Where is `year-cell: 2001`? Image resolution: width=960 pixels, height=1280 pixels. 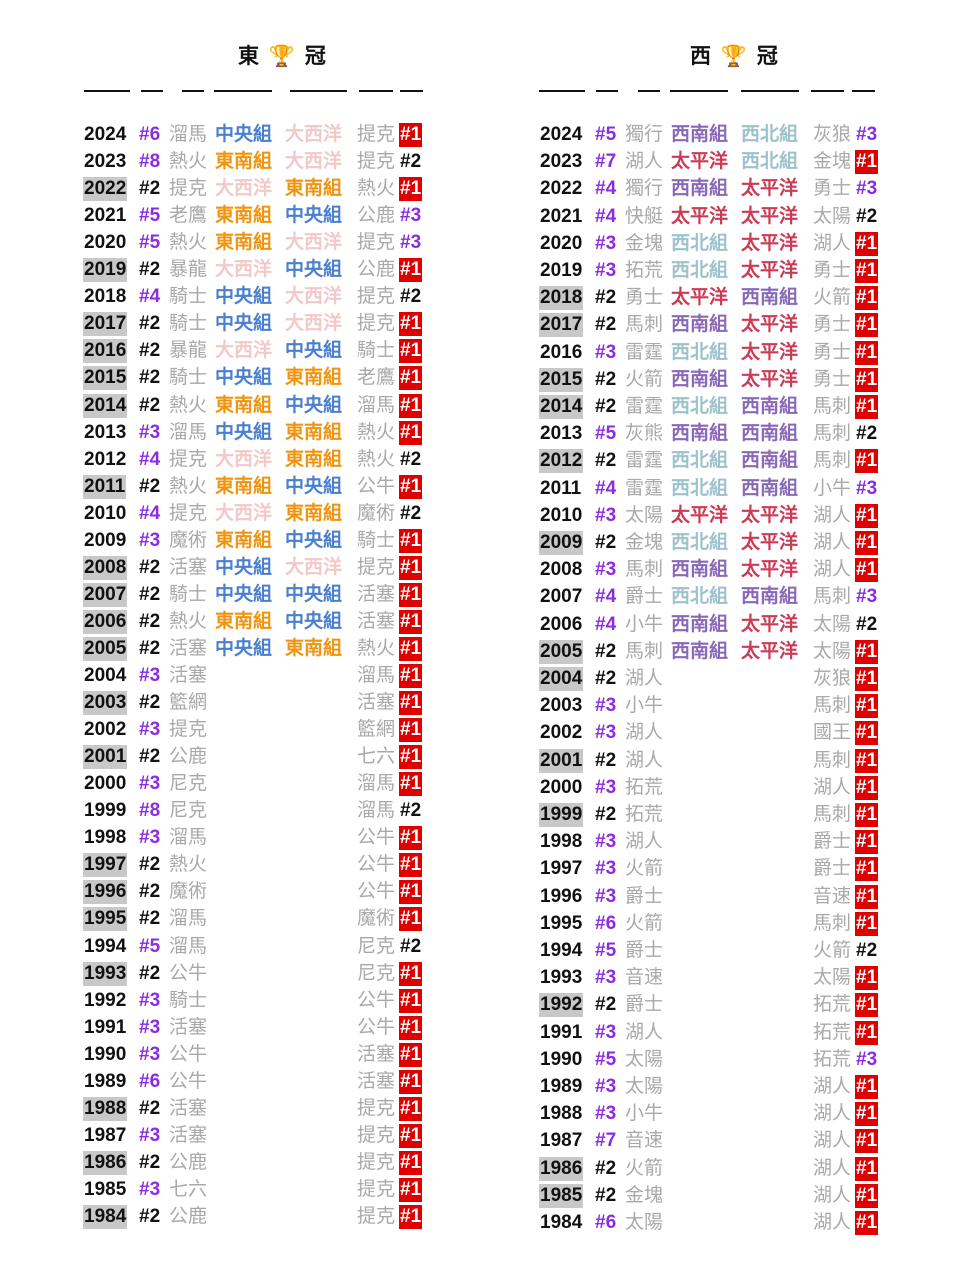
year-cell: 2001 is located at coordinates (105, 757).